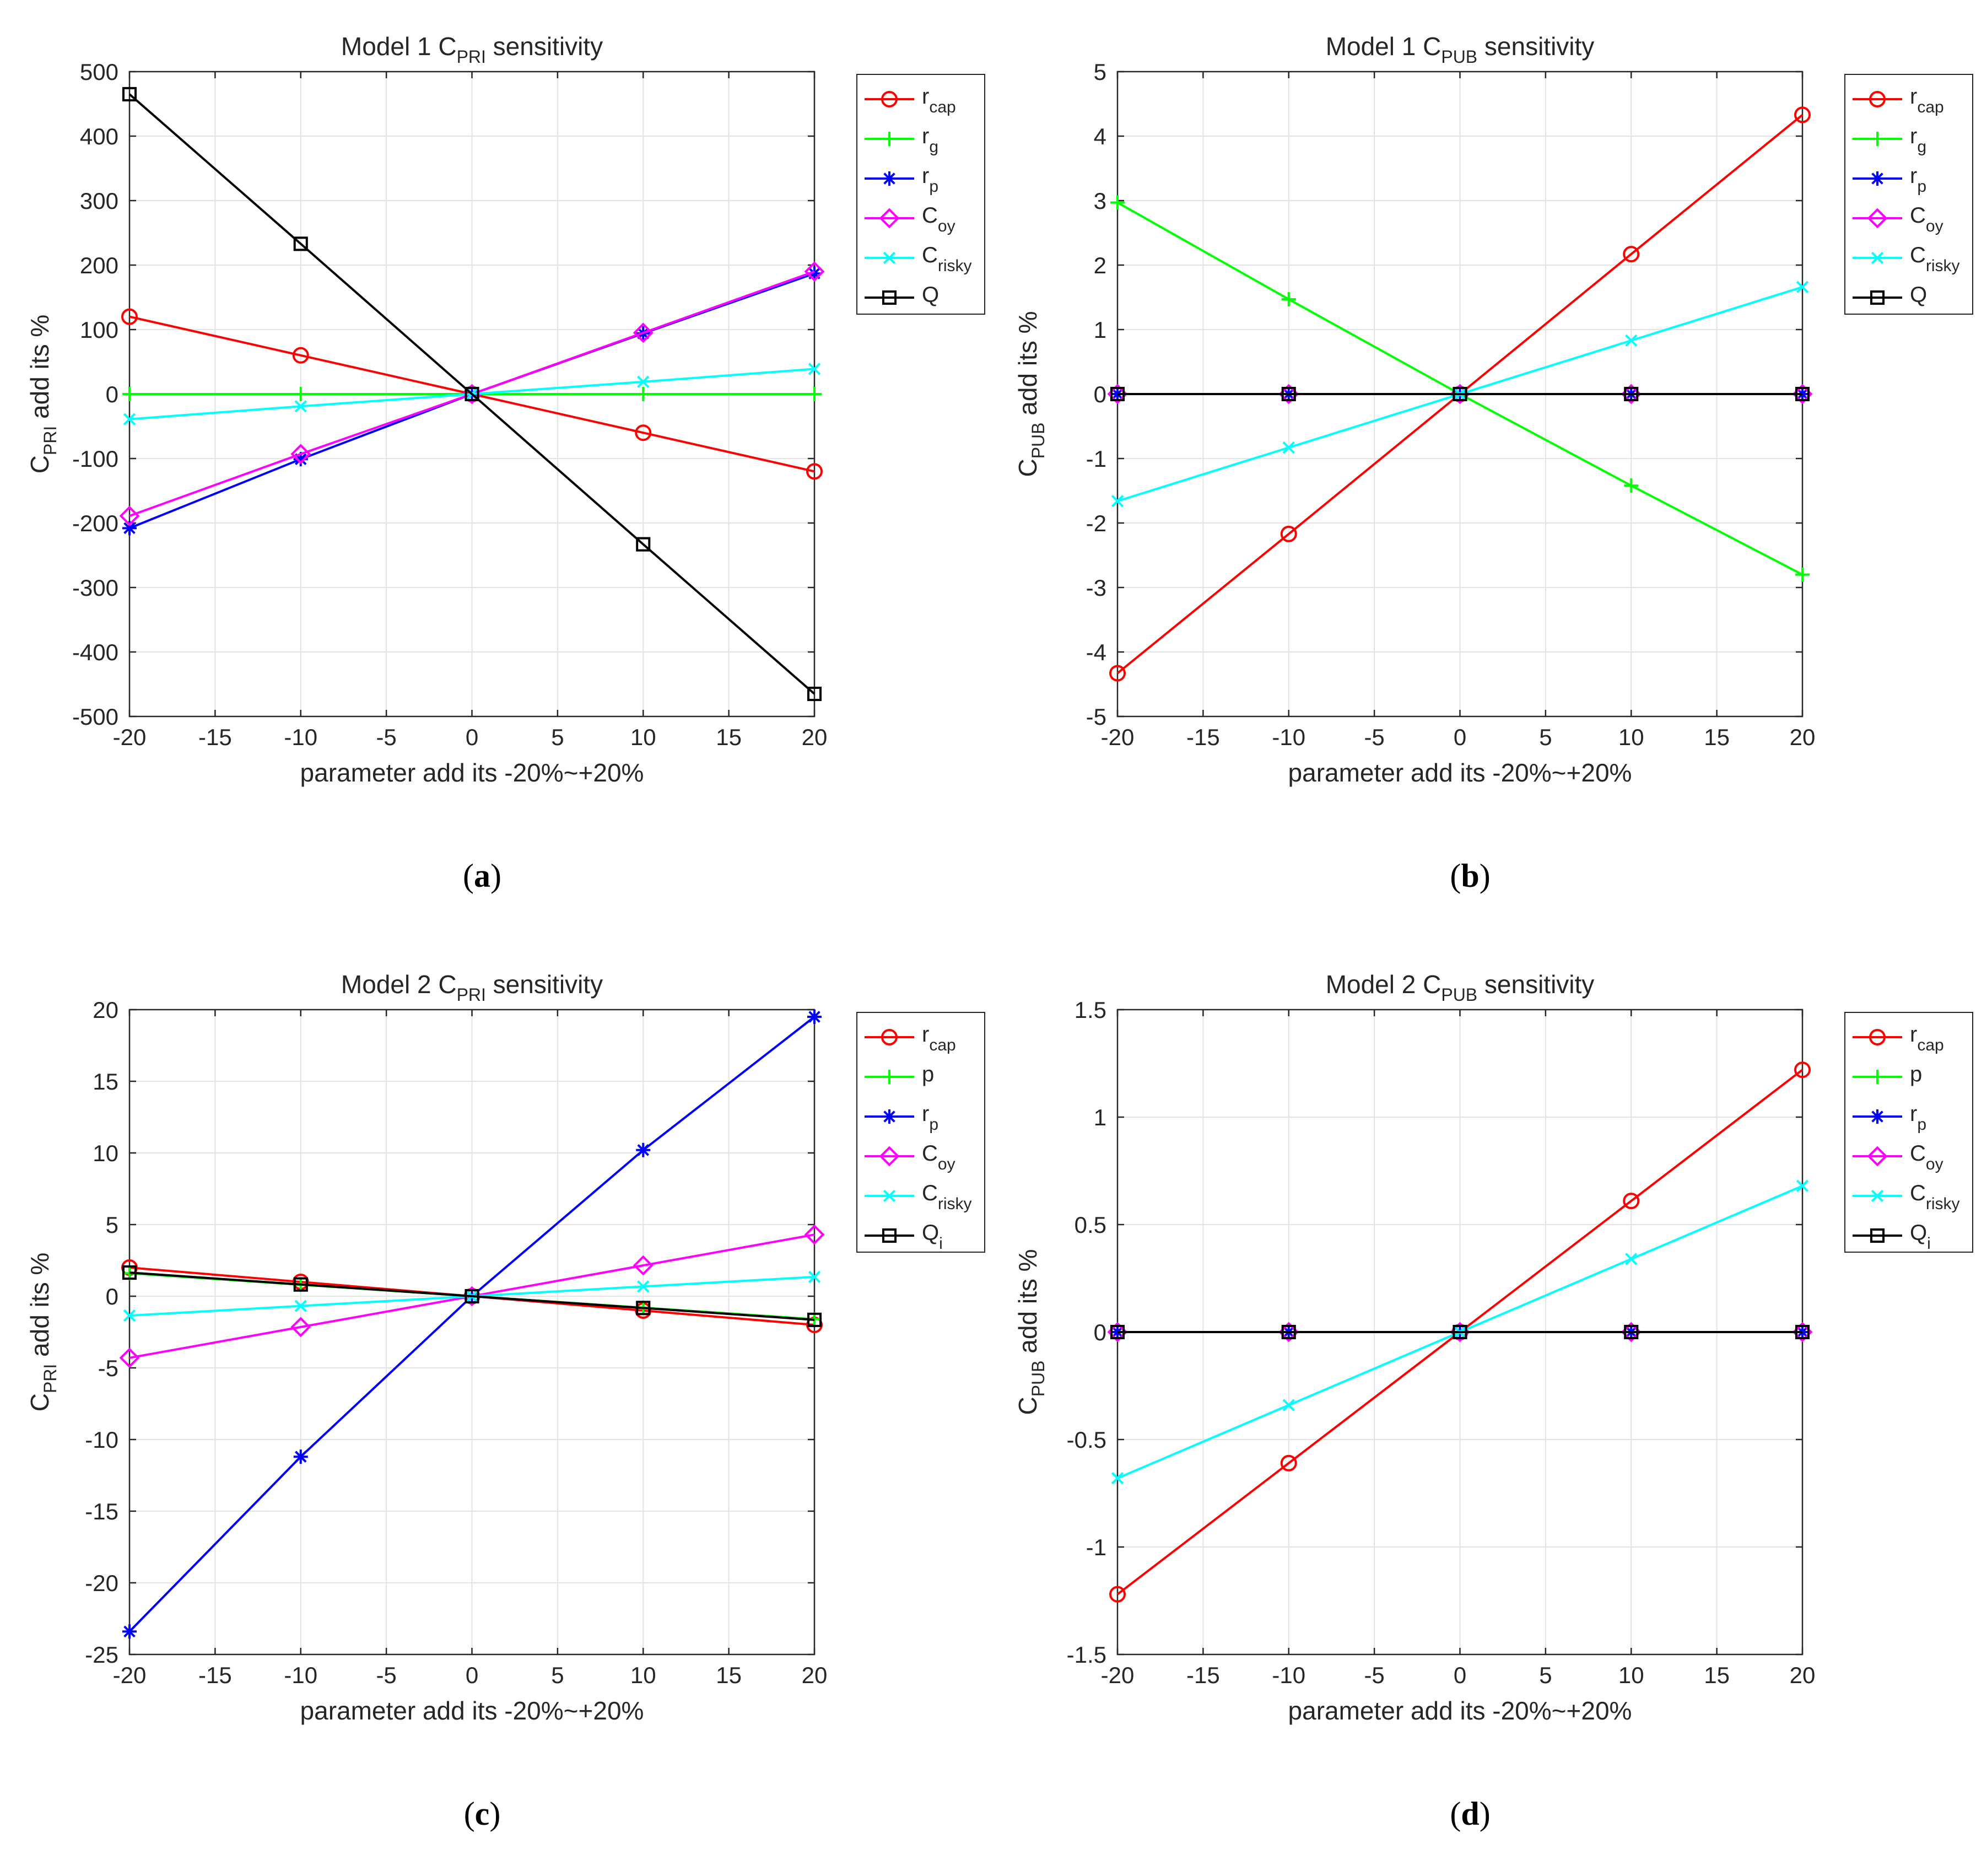 The height and width of the screenshot is (1876, 1976). I want to click on series-group, so click(1460, 1332).